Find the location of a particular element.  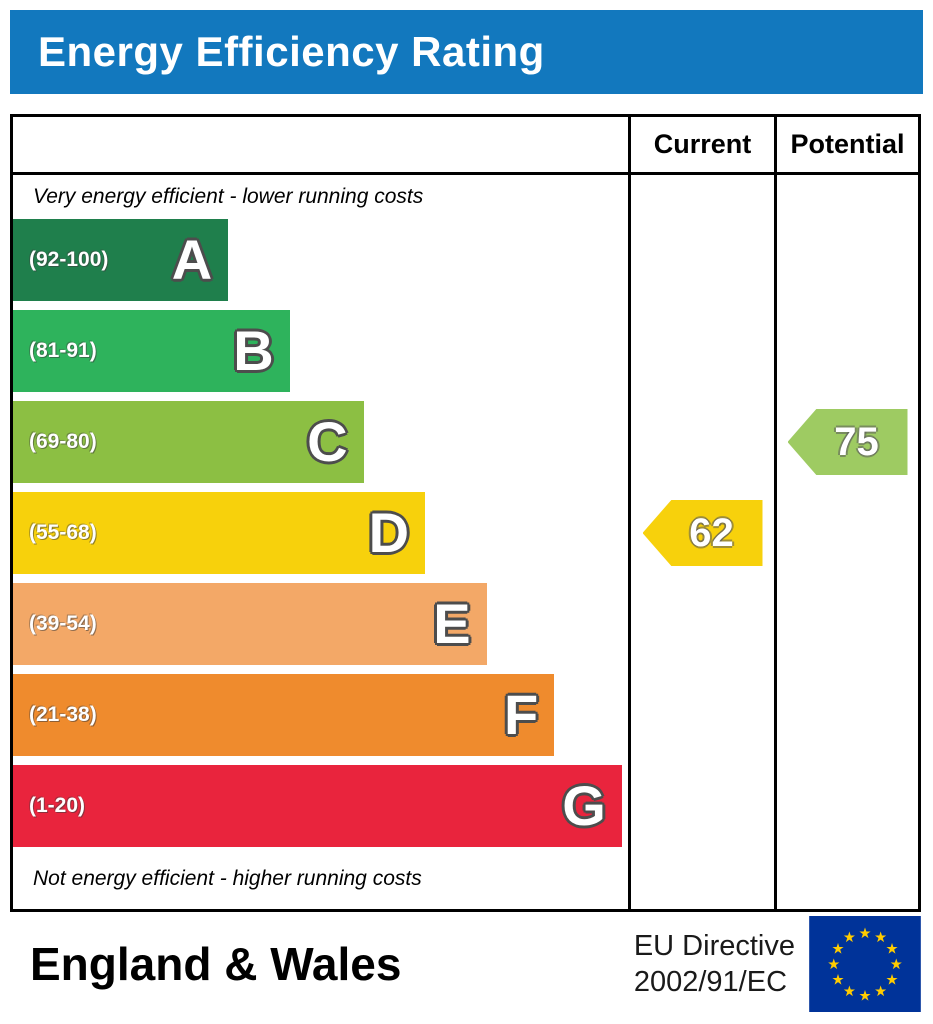

band-row-g: (1-20) G is located at coordinates (320, 806).